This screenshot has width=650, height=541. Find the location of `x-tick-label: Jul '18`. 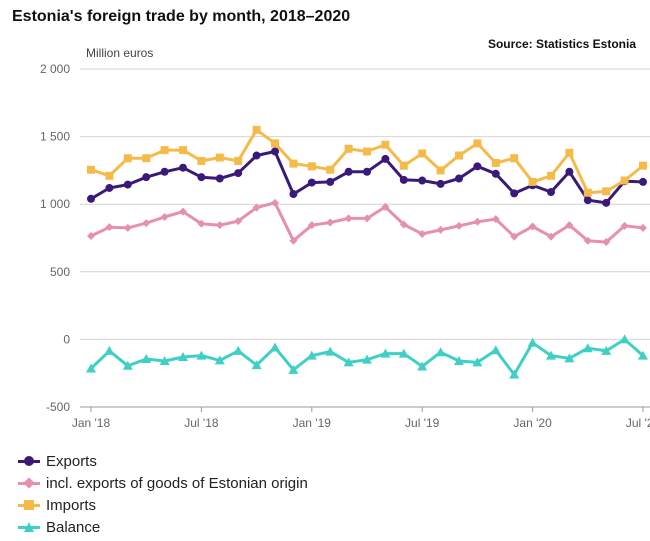

x-tick-label: Jul '18 is located at coordinates (201, 423).